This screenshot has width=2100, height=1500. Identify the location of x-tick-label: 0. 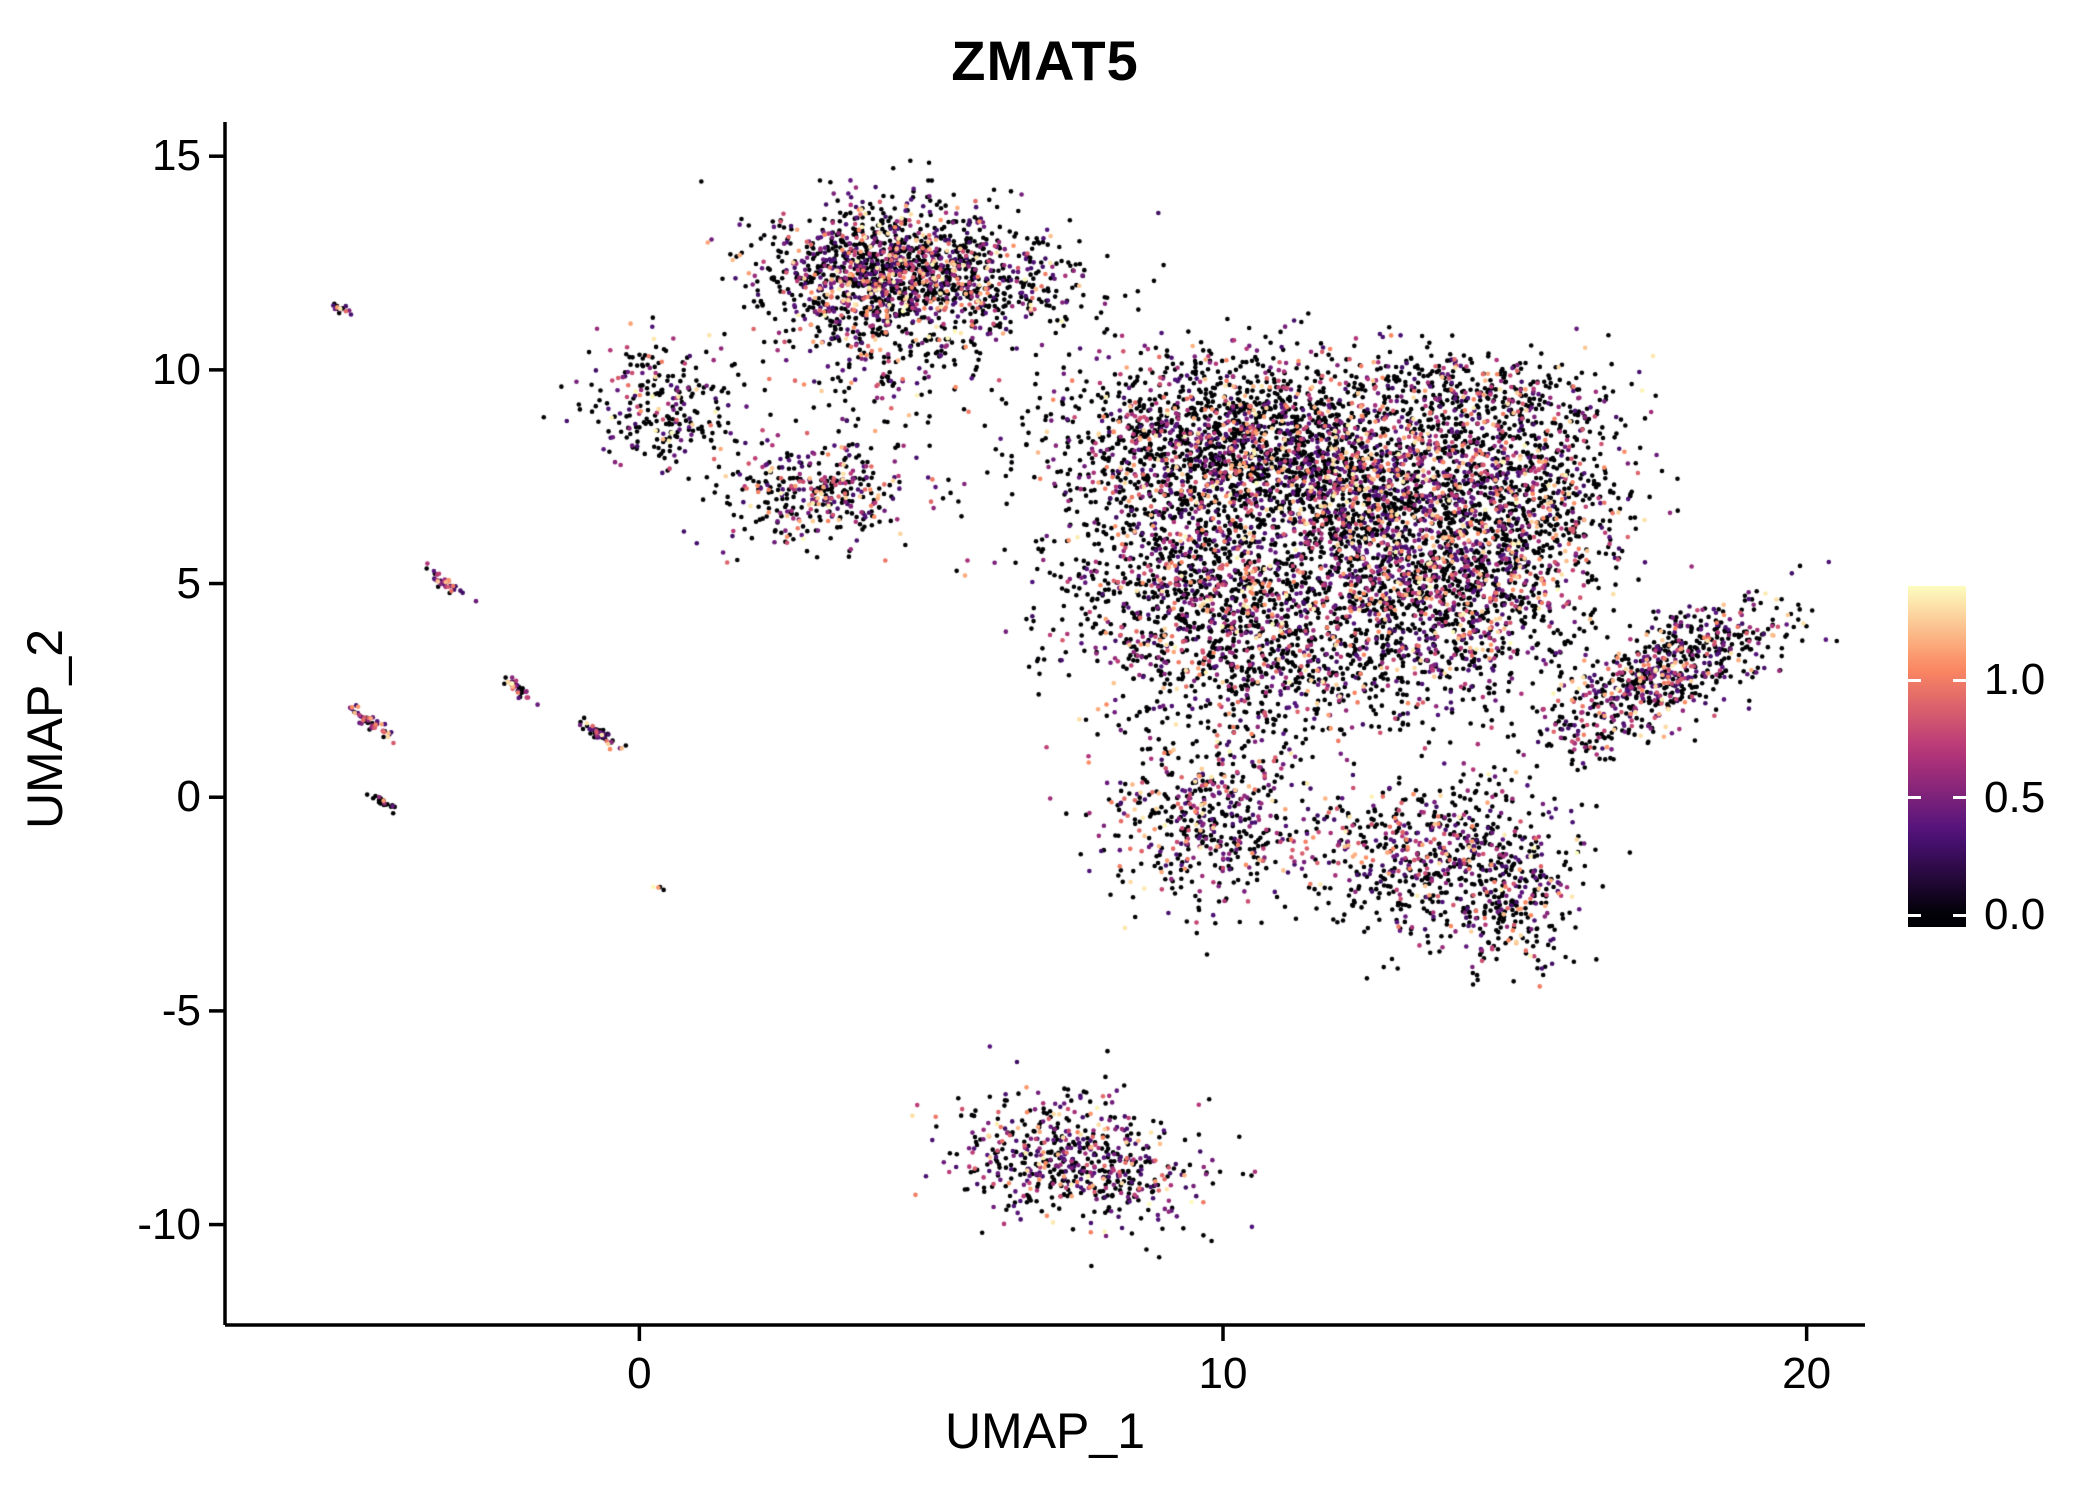
(639, 1373).